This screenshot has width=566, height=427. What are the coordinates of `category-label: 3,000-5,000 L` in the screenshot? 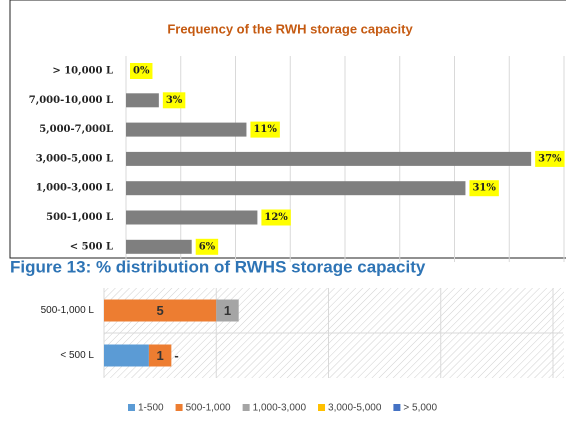 It's located at (74, 158).